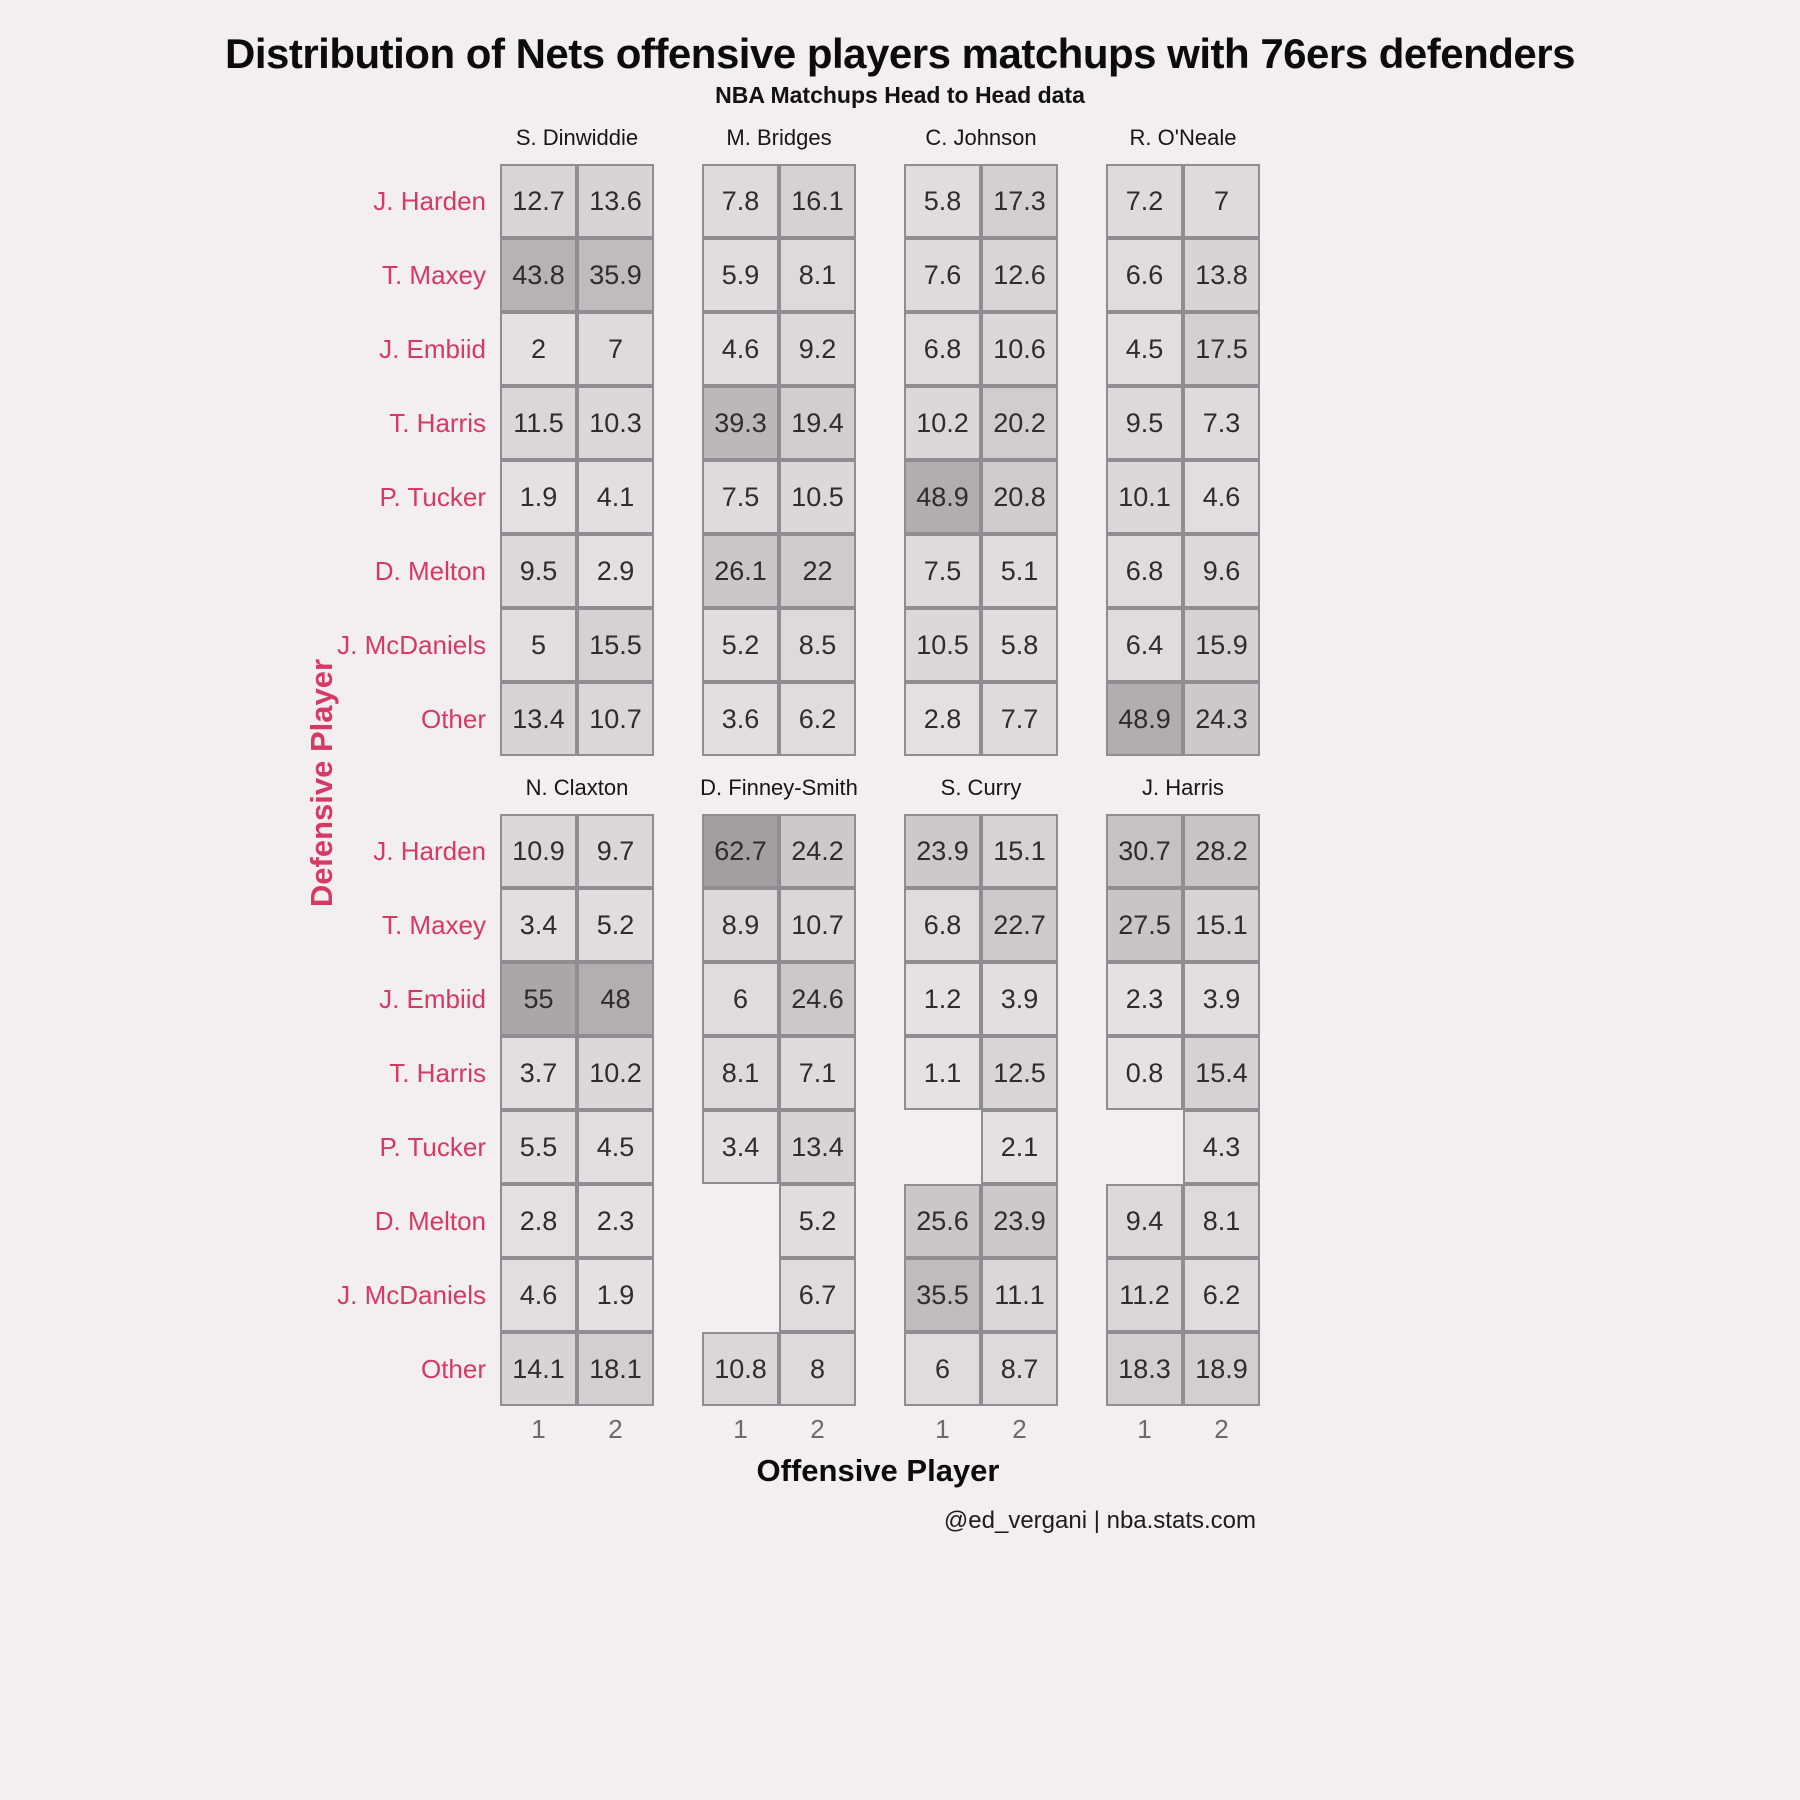 The height and width of the screenshot is (1800, 1800). What do you see at coordinates (1144, 275) in the screenshot?
I see `heatmap-cell: 6.6` at bounding box center [1144, 275].